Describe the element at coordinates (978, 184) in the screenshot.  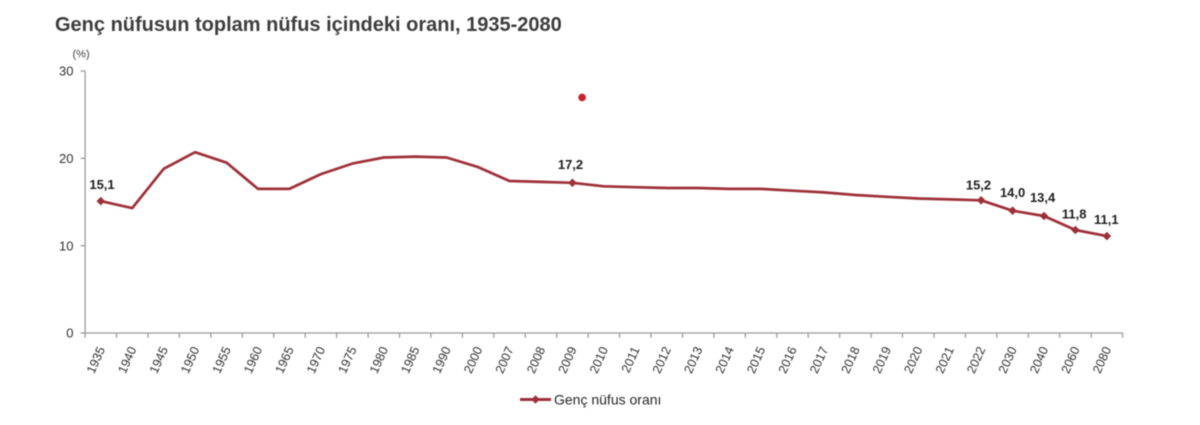
I see `svg-text: 15,2` at that location.